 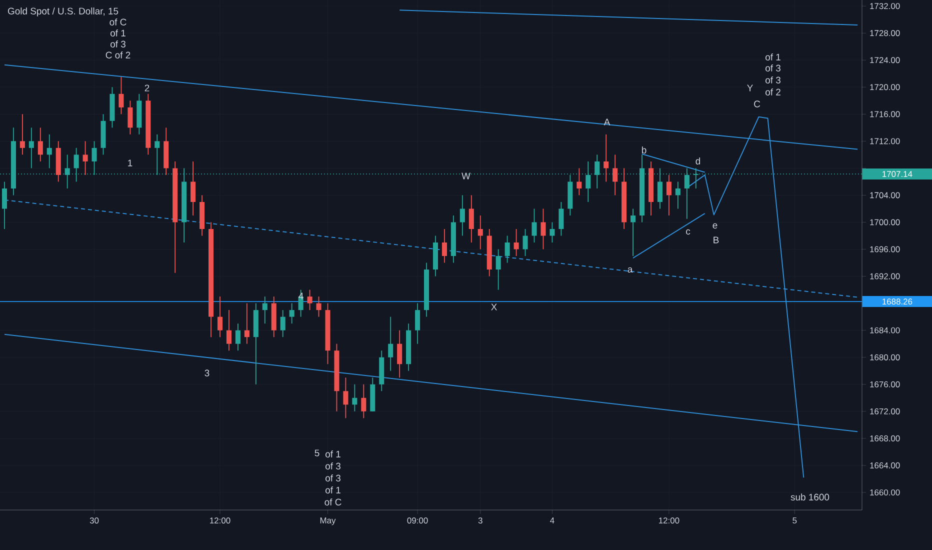 I want to click on y-tick-label: 1692.00, so click(x=885, y=276).